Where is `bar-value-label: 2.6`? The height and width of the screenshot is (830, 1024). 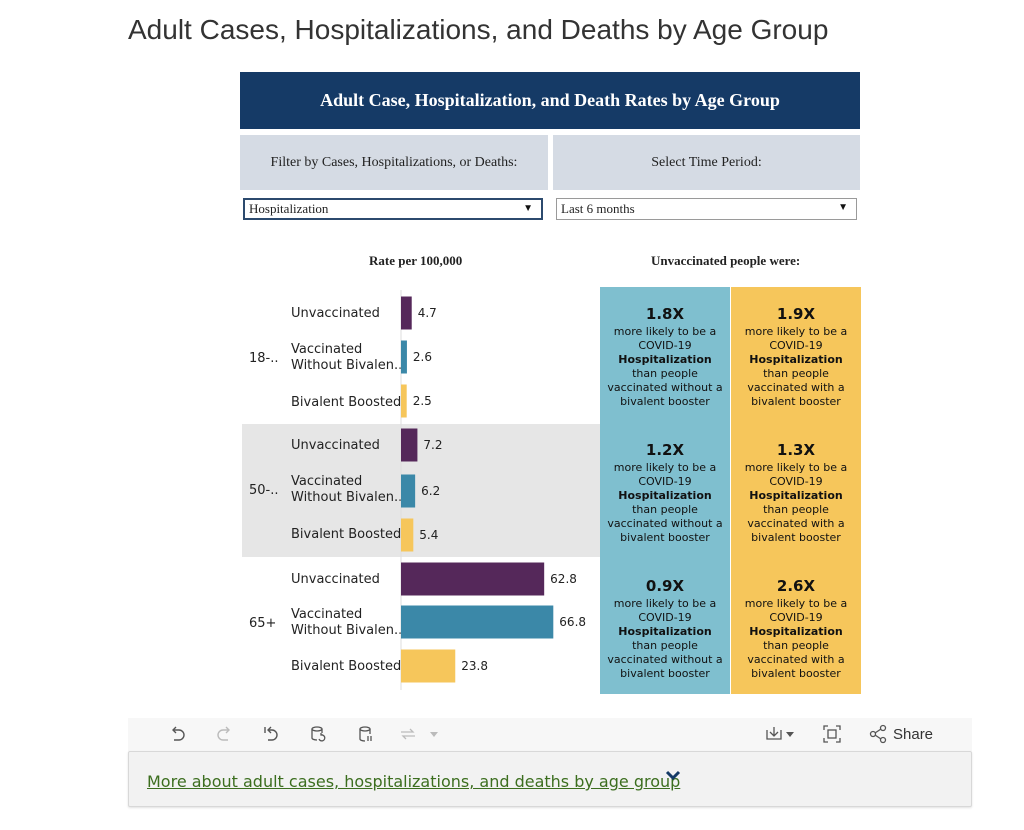
bar-value-label: 2.6 is located at coordinates (422, 357).